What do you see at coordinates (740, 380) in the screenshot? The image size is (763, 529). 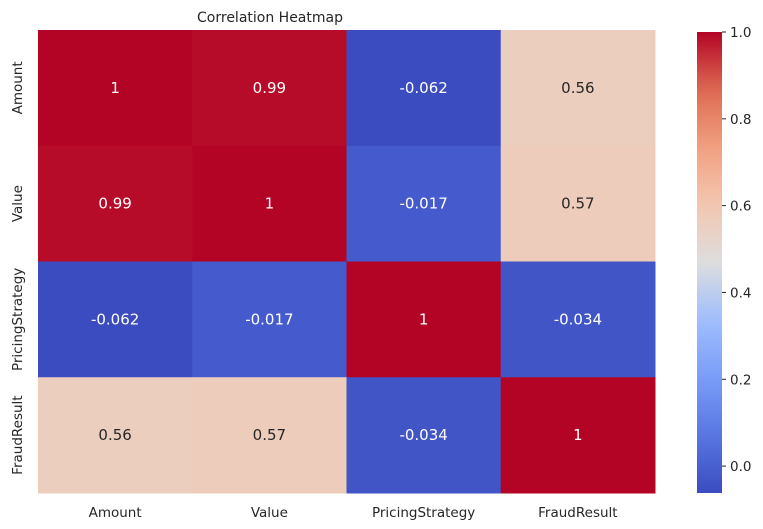 I see `colorbar-tick-label: 0.2` at bounding box center [740, 380].